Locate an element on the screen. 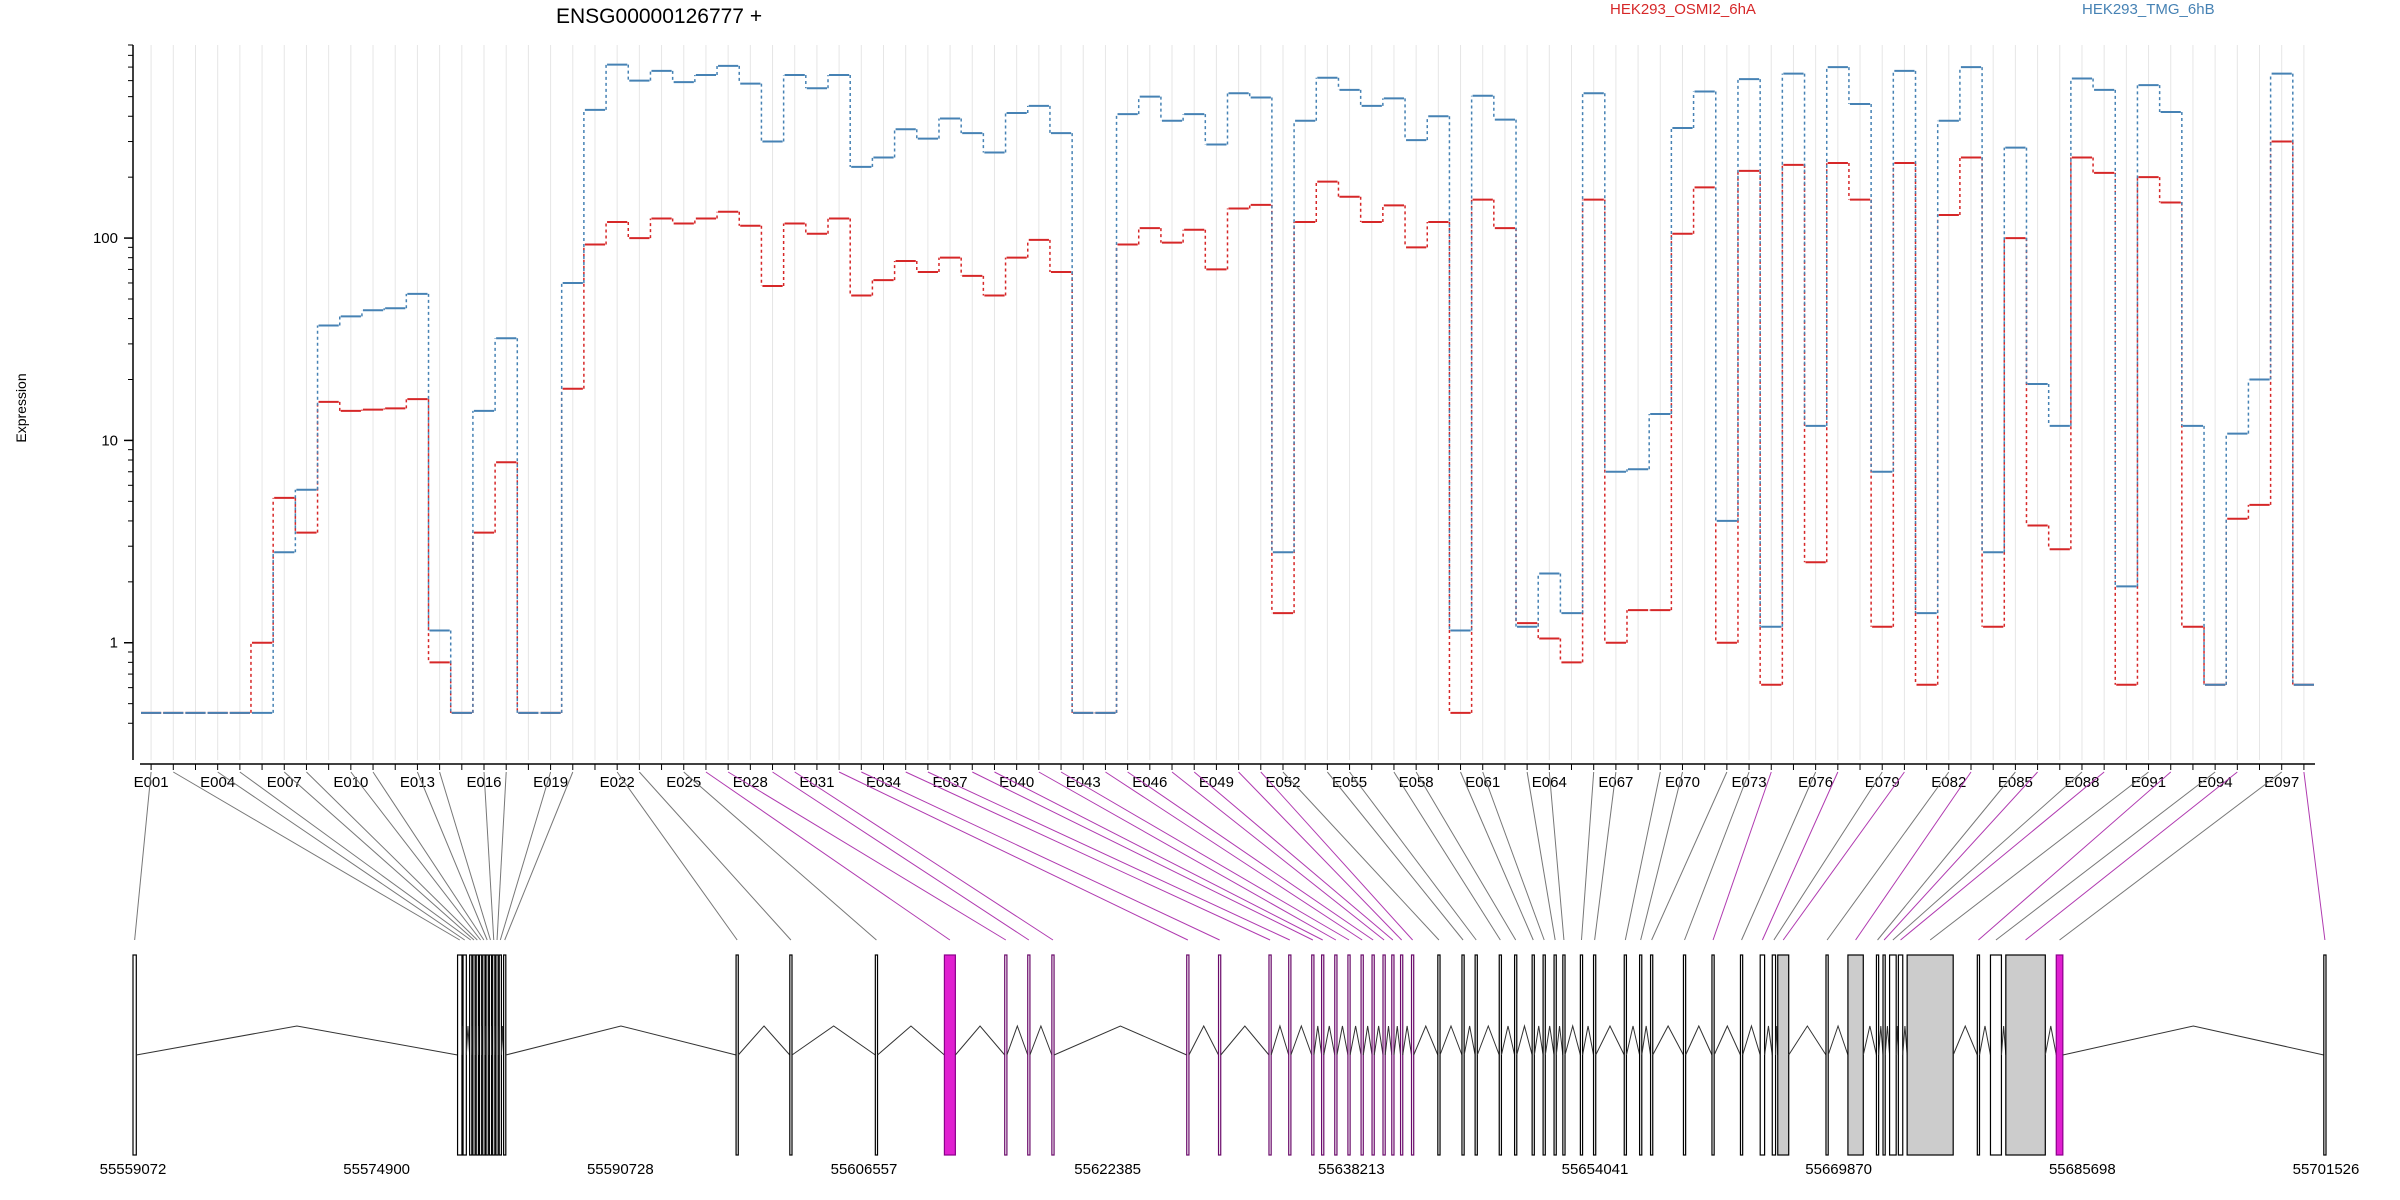  legend-series-2: HEK293_TMG_6hB is located at coordinates (2148, 9).